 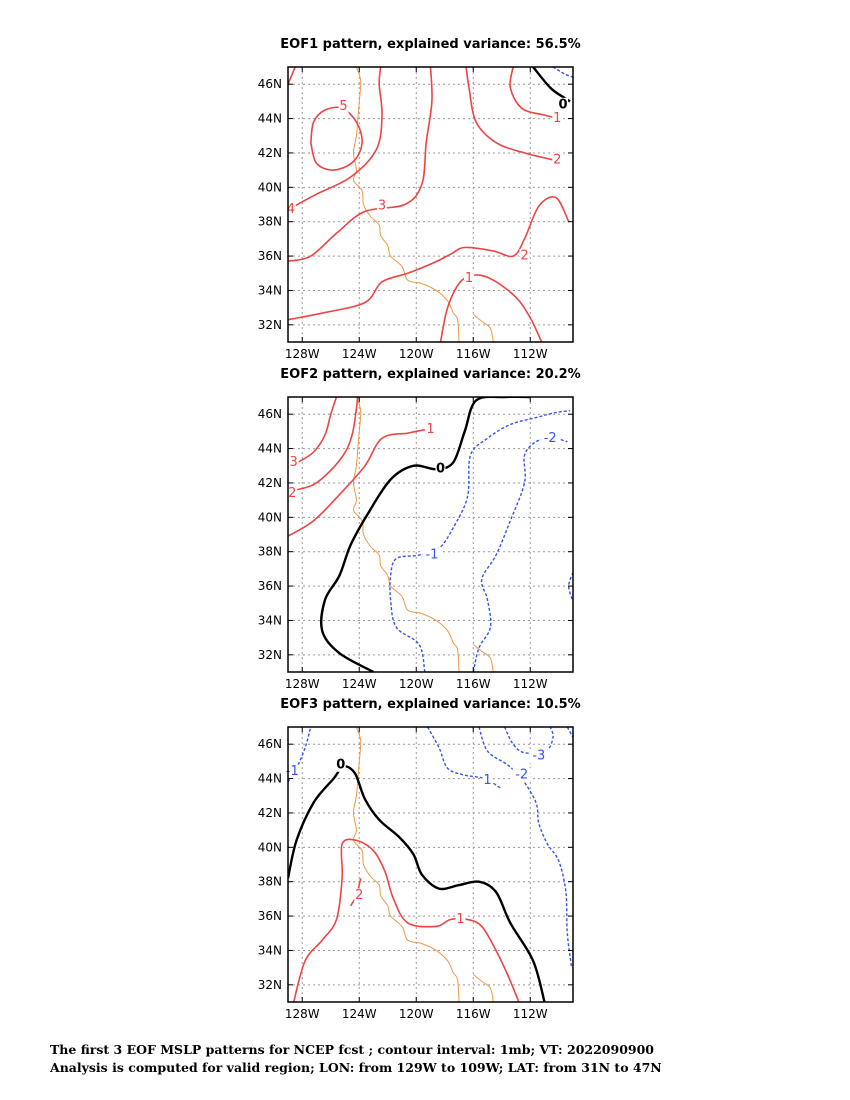 I want to click on eof3-ytick-label: 32N, so click(x=270, y=985).